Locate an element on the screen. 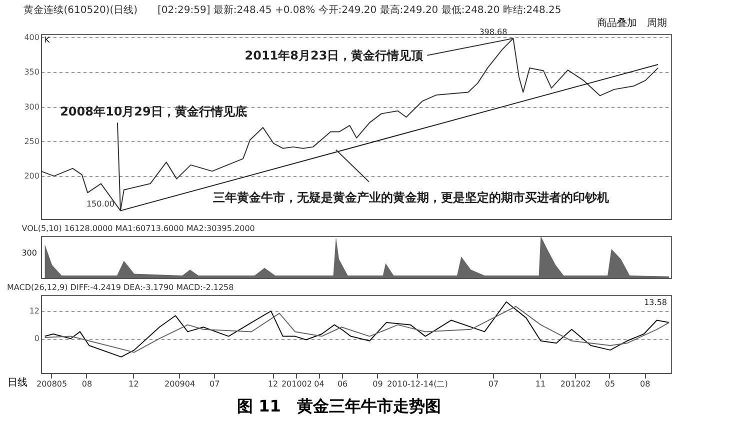 The height and width of the screenshot is (428, 731). x-tick-label: 200805 is located at coordinates (52, 384).